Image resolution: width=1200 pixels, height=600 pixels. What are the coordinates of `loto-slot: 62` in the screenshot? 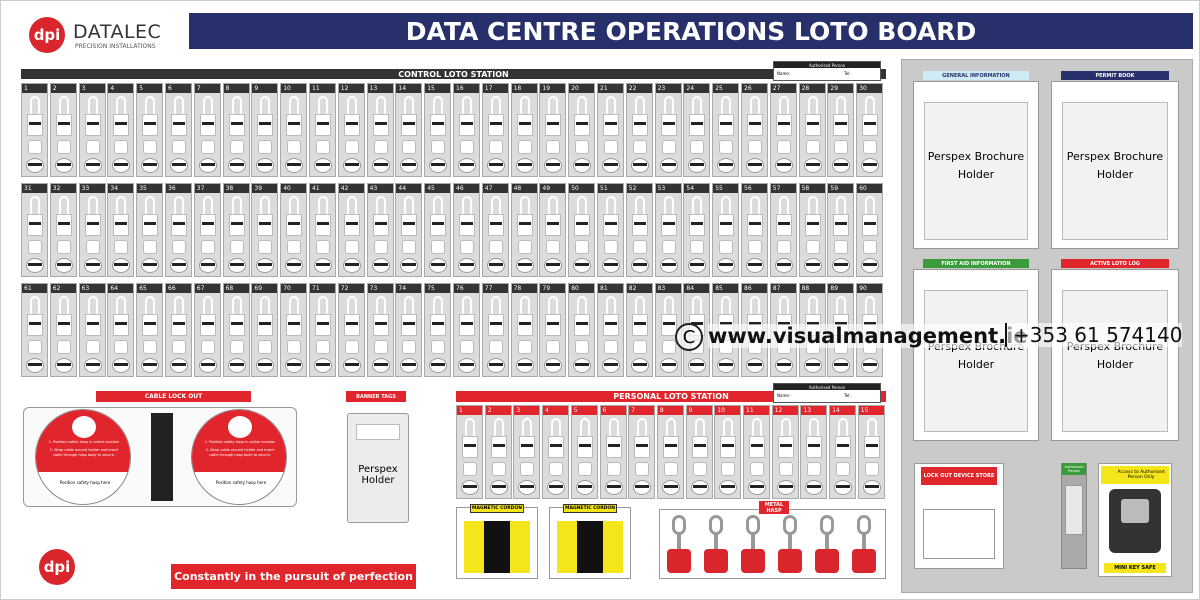 It's located at (63, 330).